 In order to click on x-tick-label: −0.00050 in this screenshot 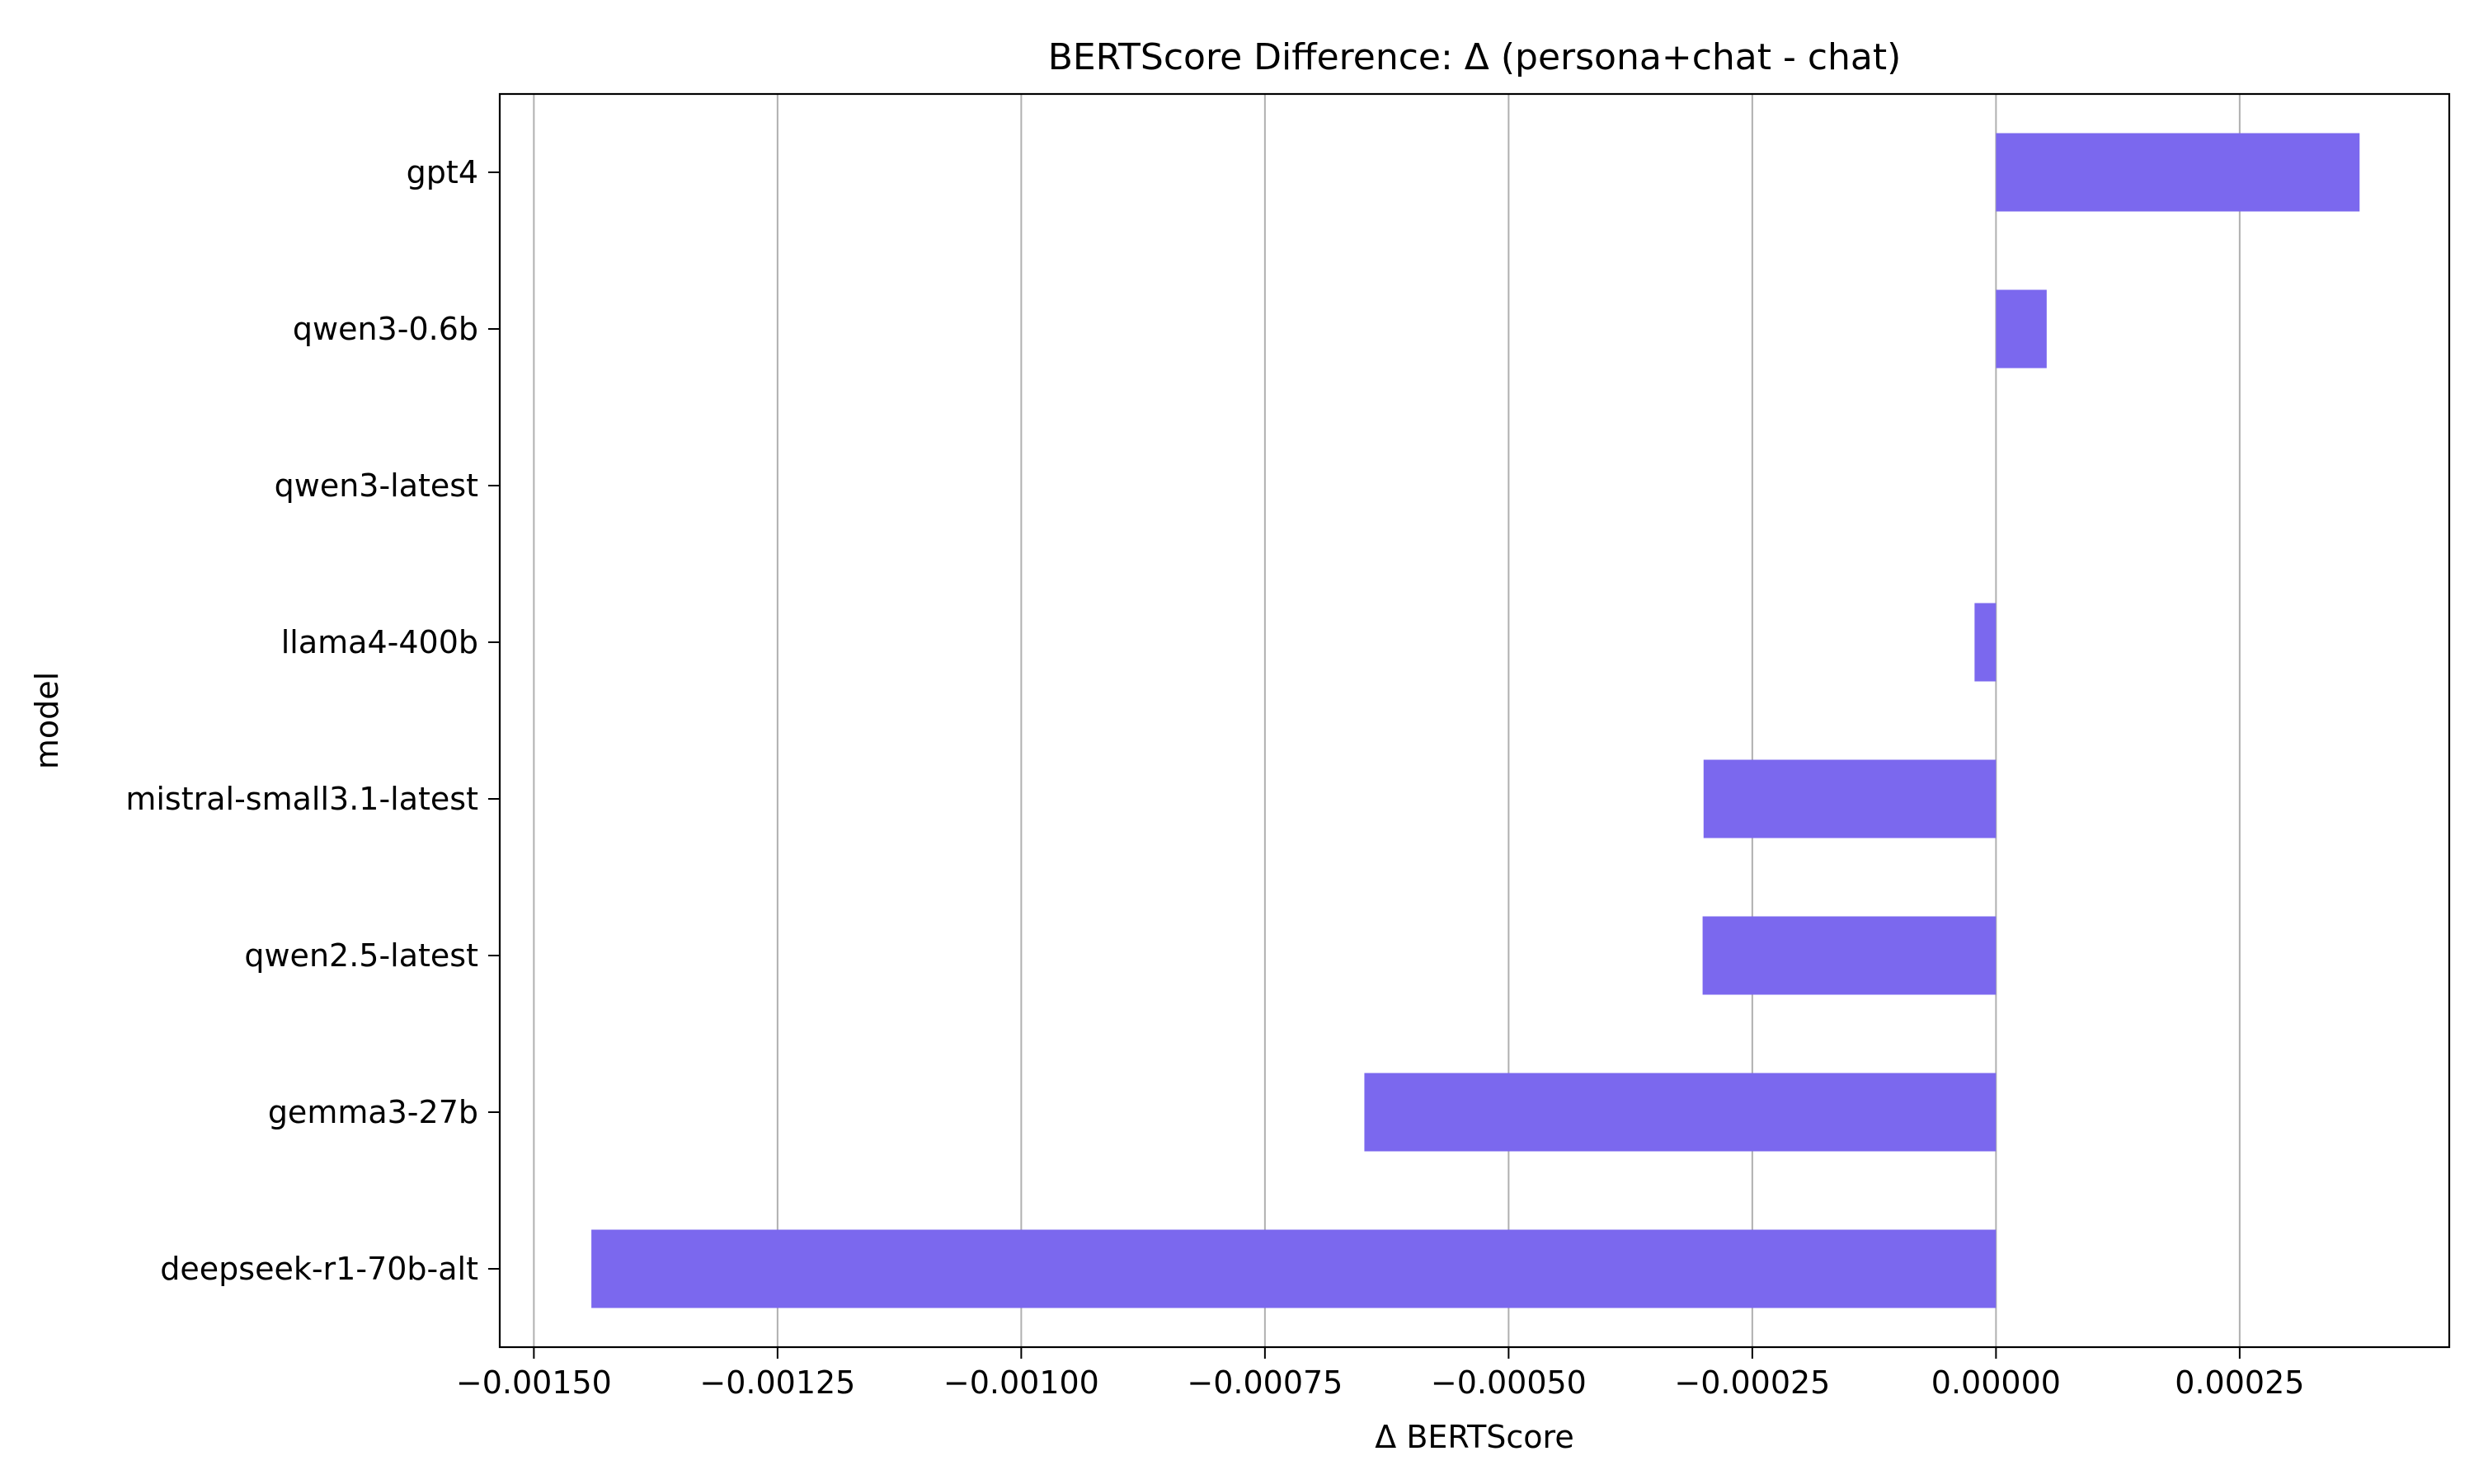, I will do `click(1509, 1382)`.